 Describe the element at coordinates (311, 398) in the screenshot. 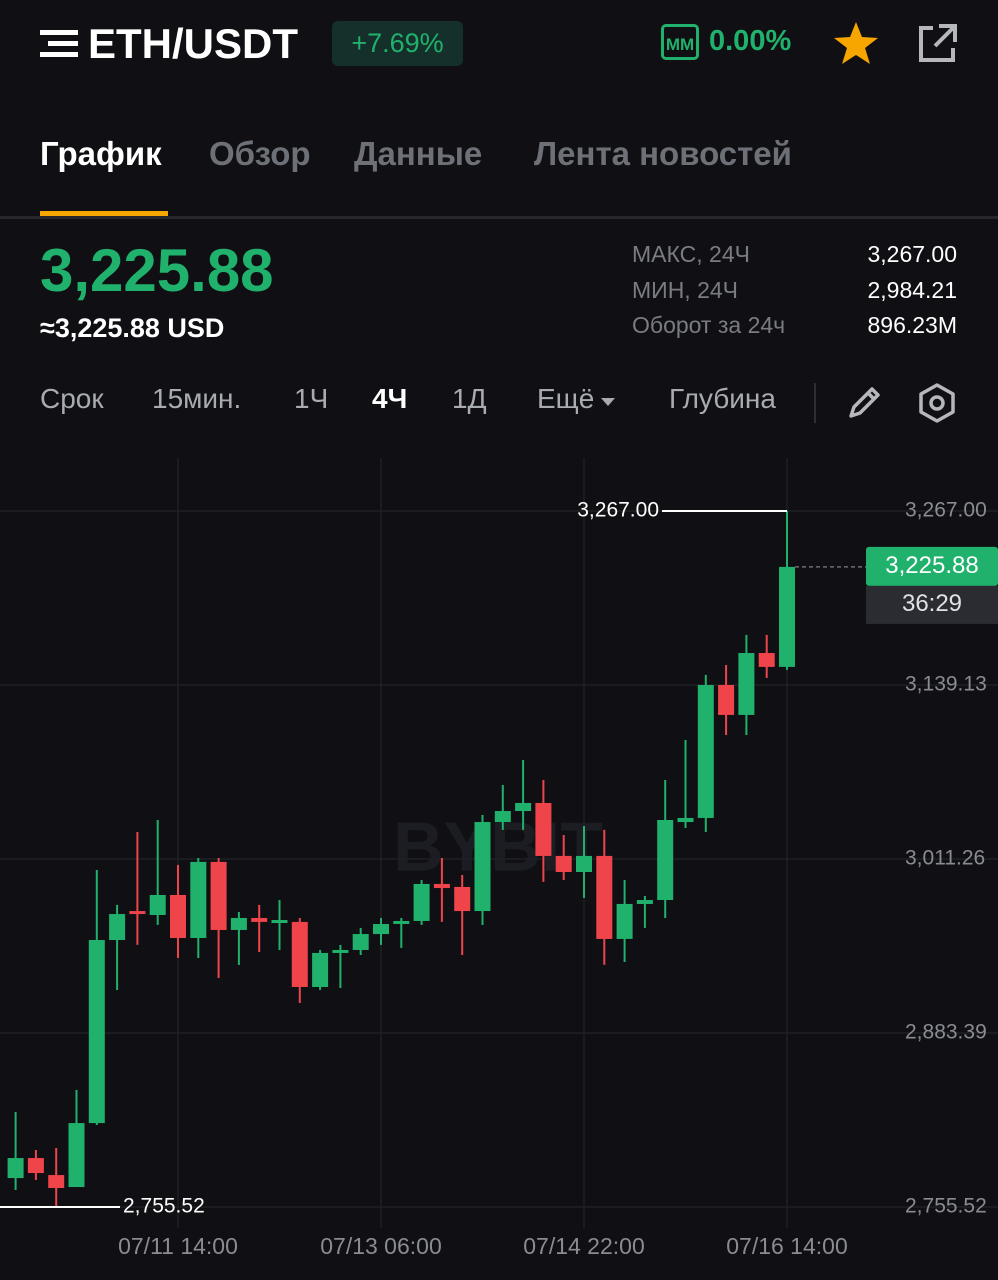

I see `timeframe: 1Ч` at that location.